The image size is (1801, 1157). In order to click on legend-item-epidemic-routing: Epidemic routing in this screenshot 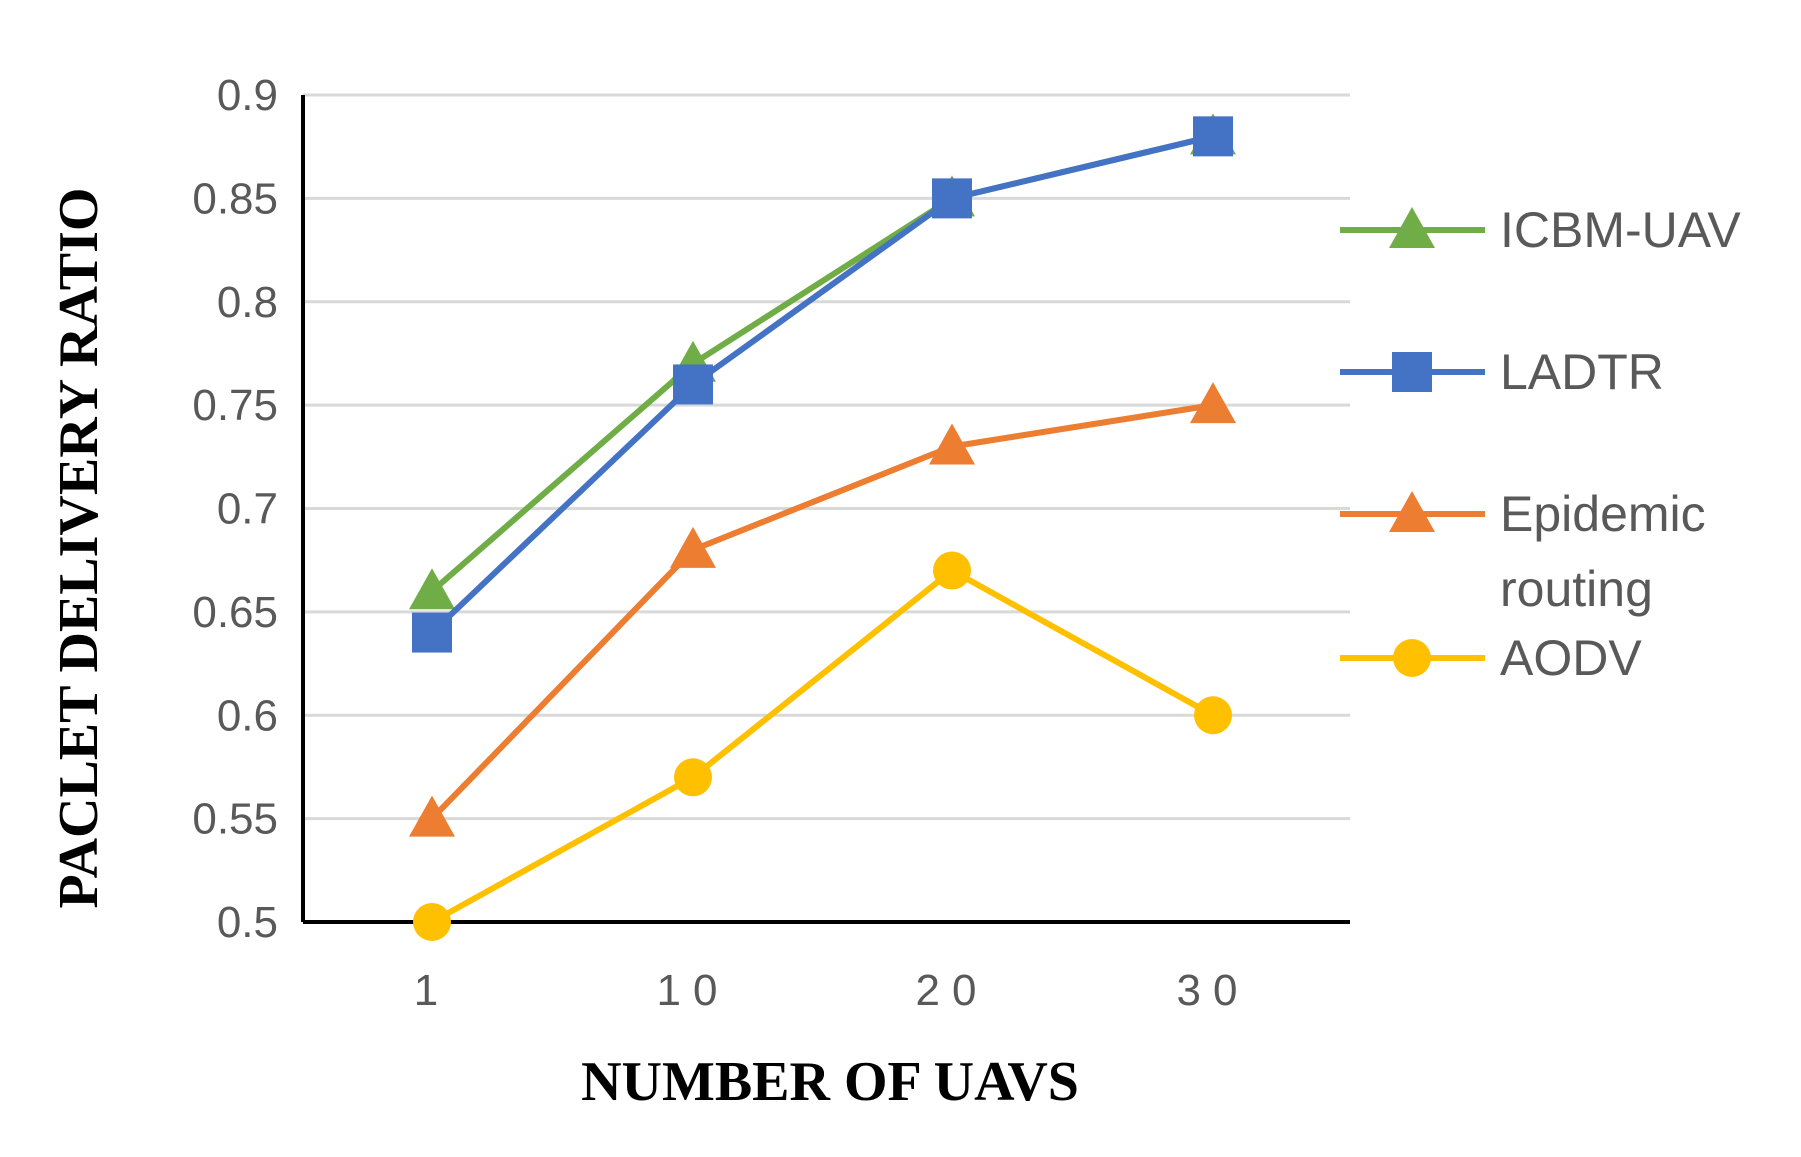, I will do `click(1523, 551)`.